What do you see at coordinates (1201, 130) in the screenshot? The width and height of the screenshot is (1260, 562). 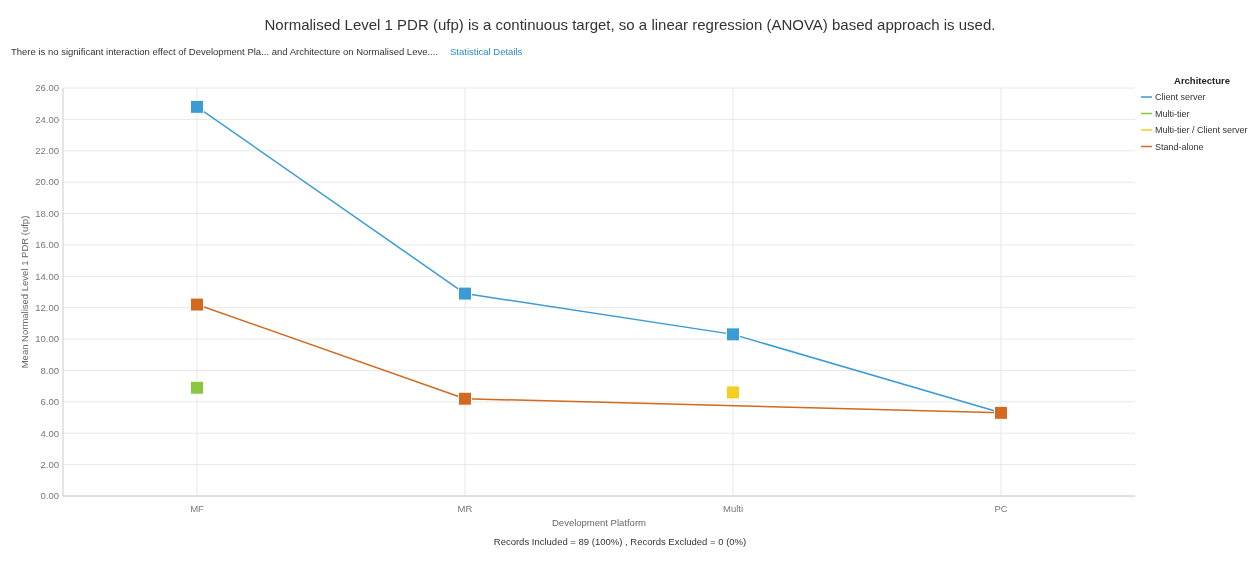 I see `legend-label: Multi-tier / Client server` at bounding box center [1201, 130].